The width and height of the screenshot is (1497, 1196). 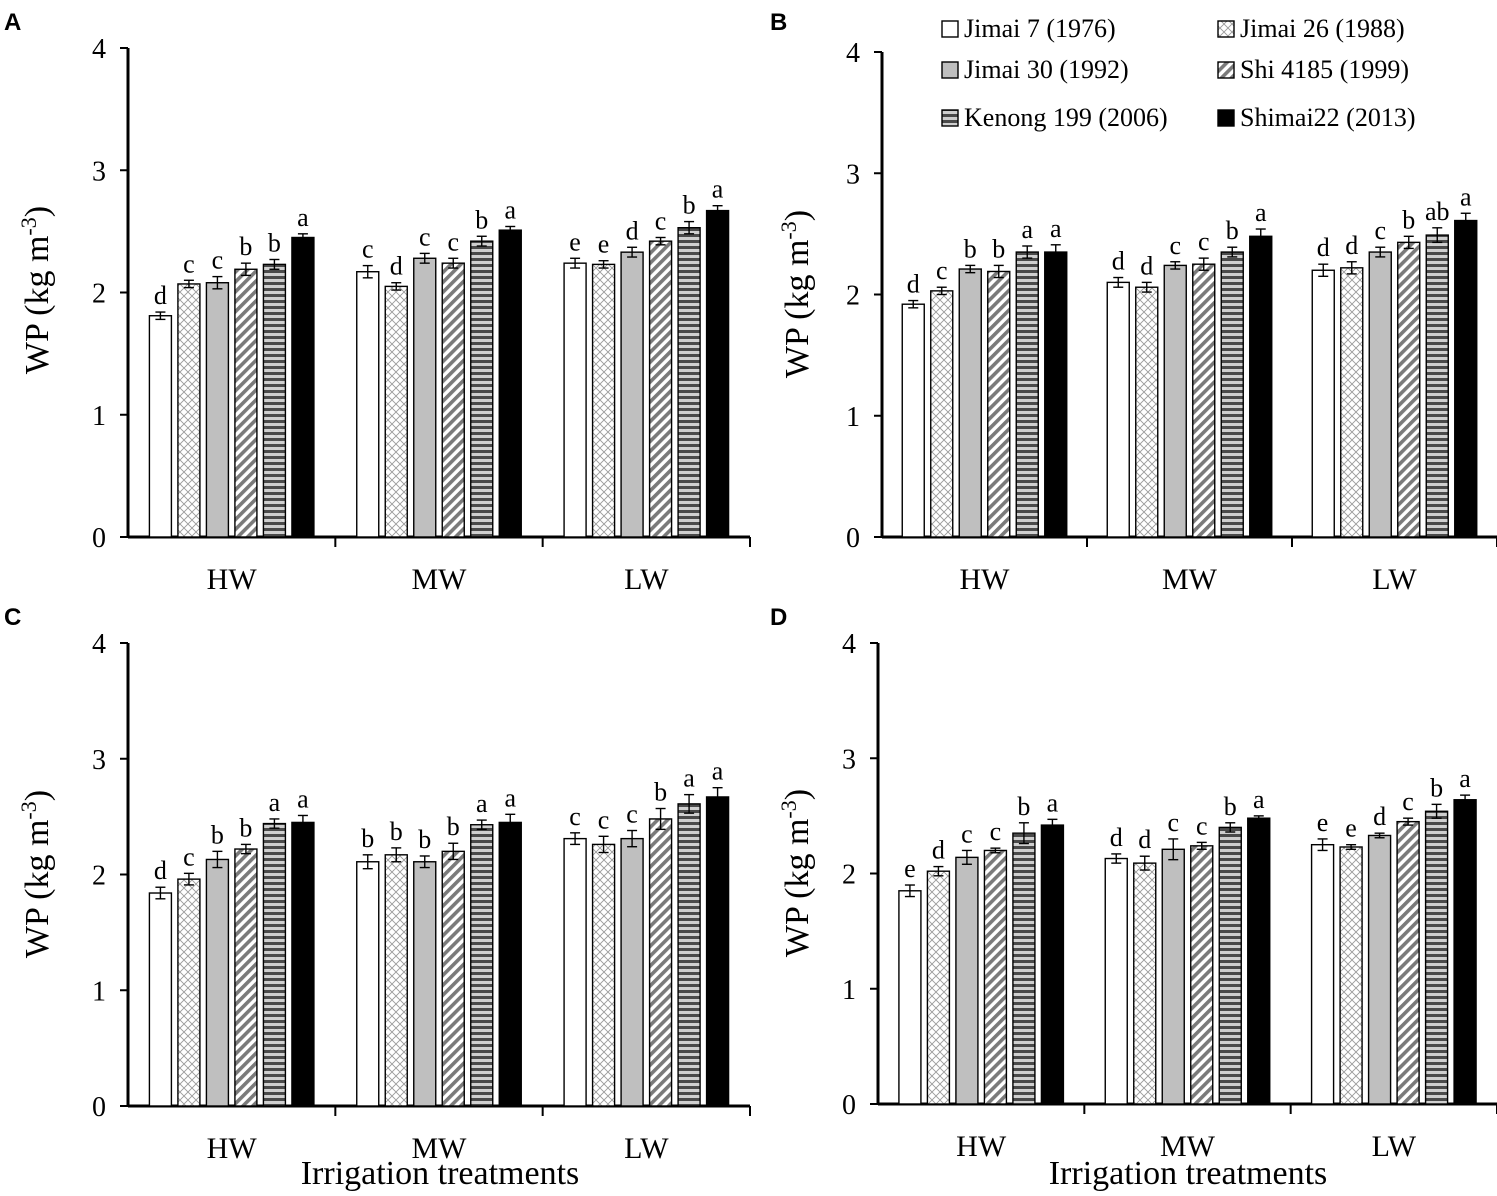 What do you see at coordinates (1054, 117) in the screenshot?
I see `legend-item: Kenong 199 (2006)` at bounding box center [1054, 117].